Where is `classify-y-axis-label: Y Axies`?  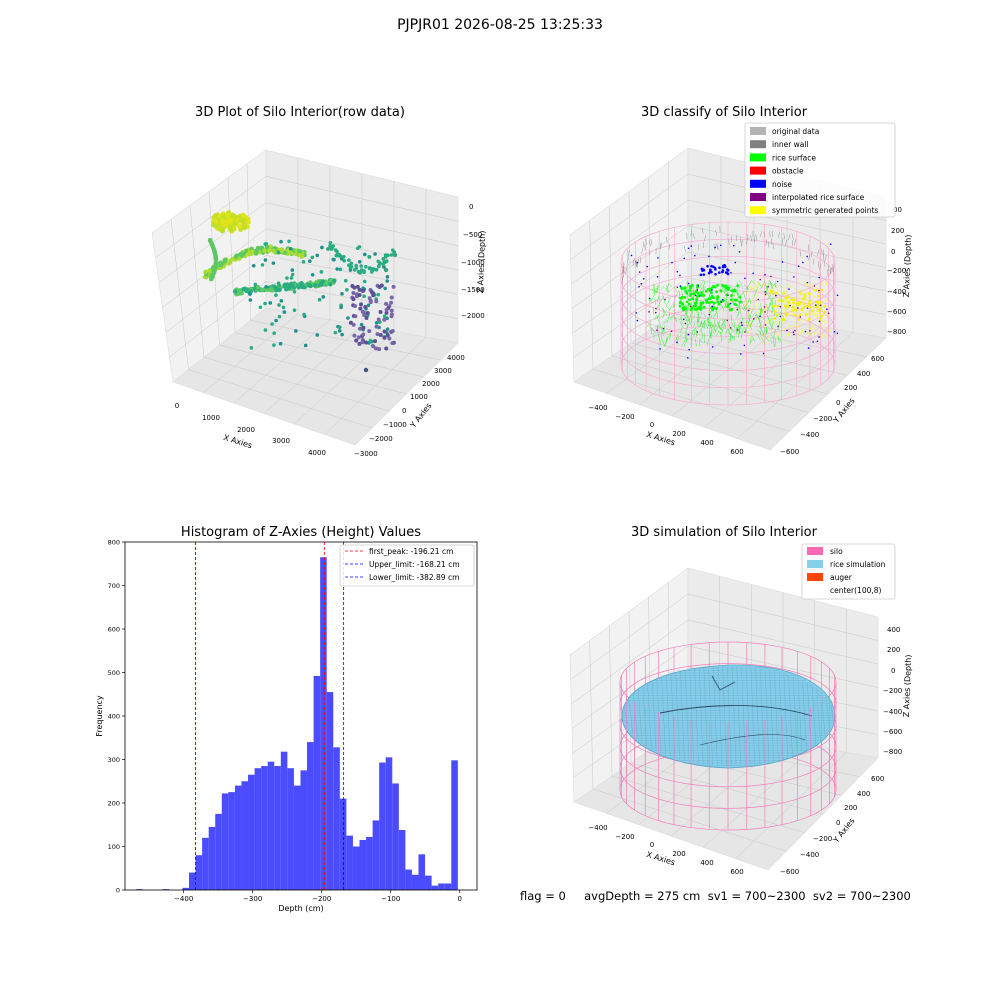
classify-y-axis-label: Y Axies is located at coordinates (844, 410).